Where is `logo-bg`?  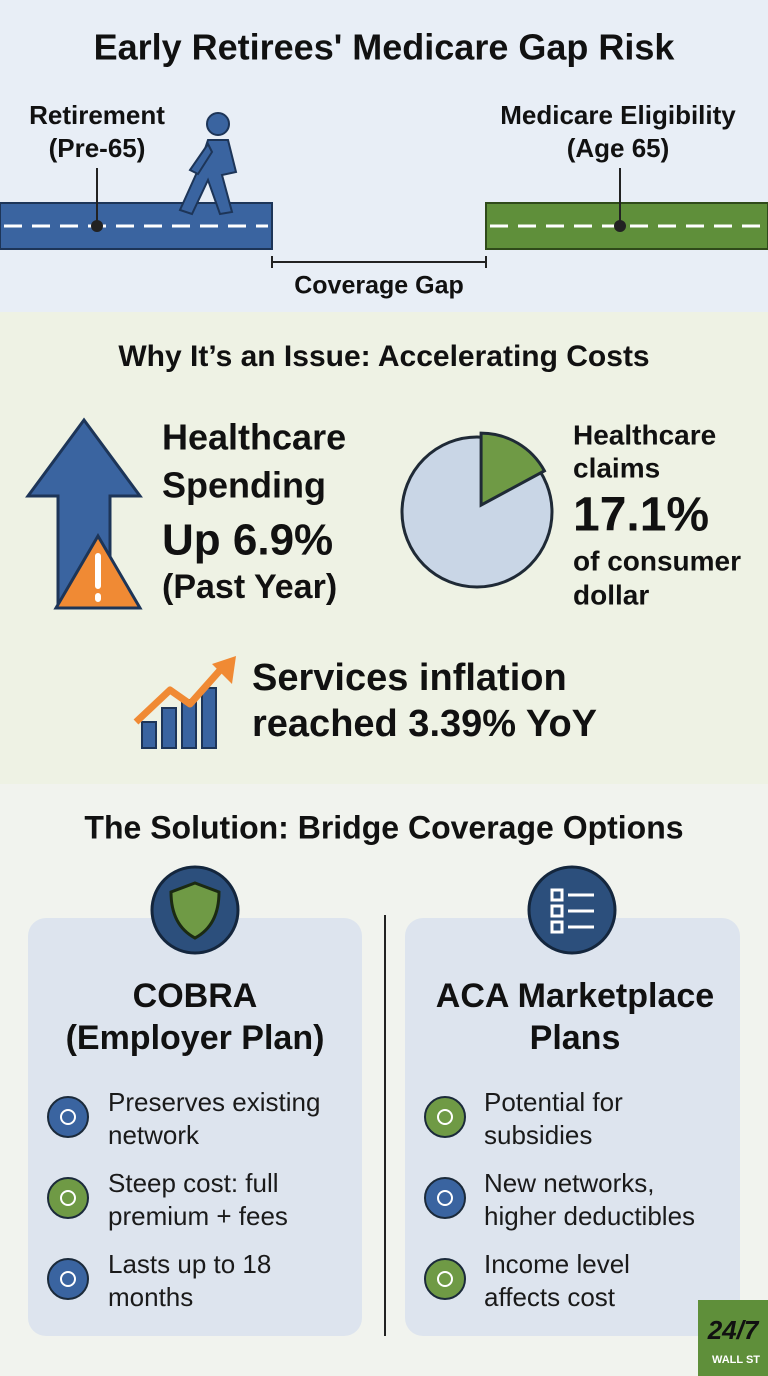
logo-bg is located at coordinates (733, 1338).